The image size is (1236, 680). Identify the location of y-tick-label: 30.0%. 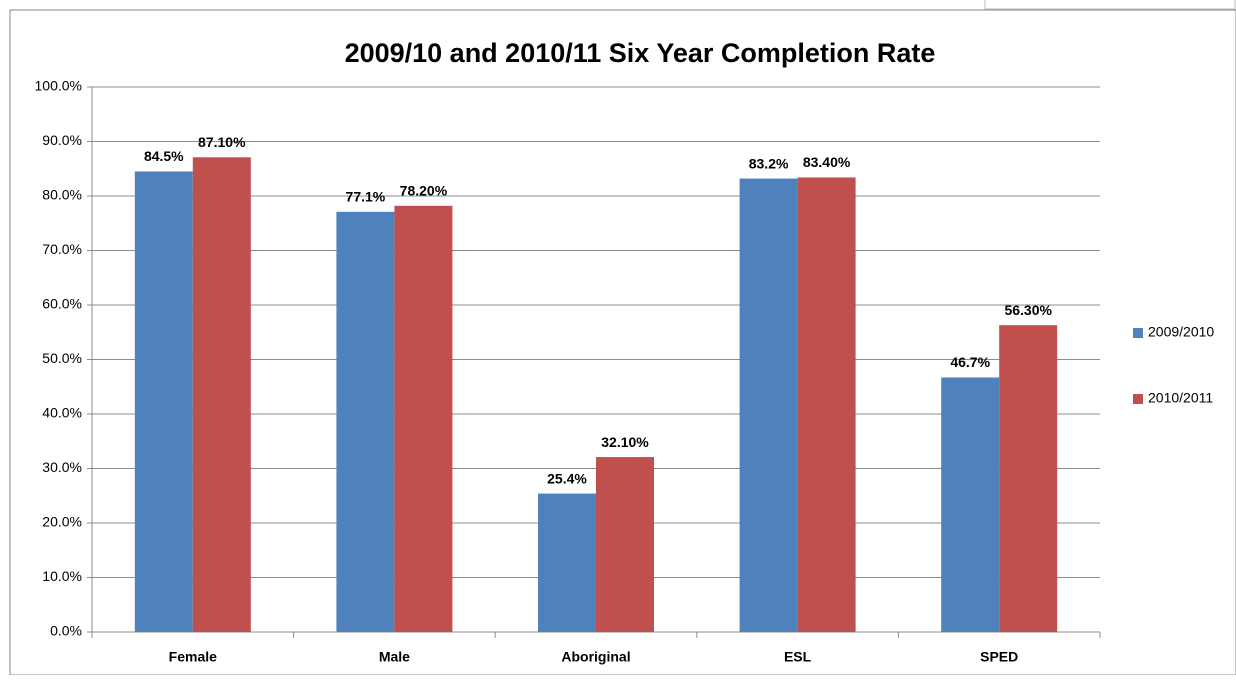
(62, 467).